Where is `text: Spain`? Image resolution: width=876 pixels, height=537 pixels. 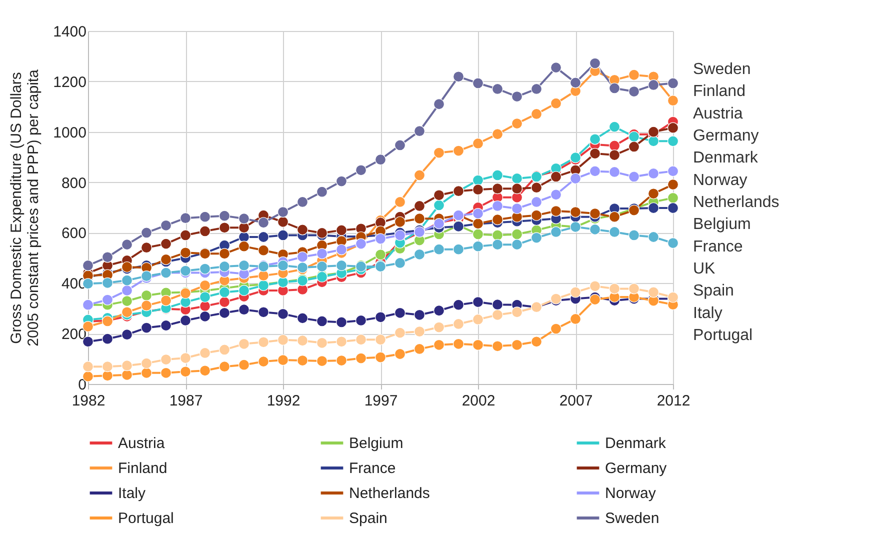 text: Spain is located at coordinates (713, 291).